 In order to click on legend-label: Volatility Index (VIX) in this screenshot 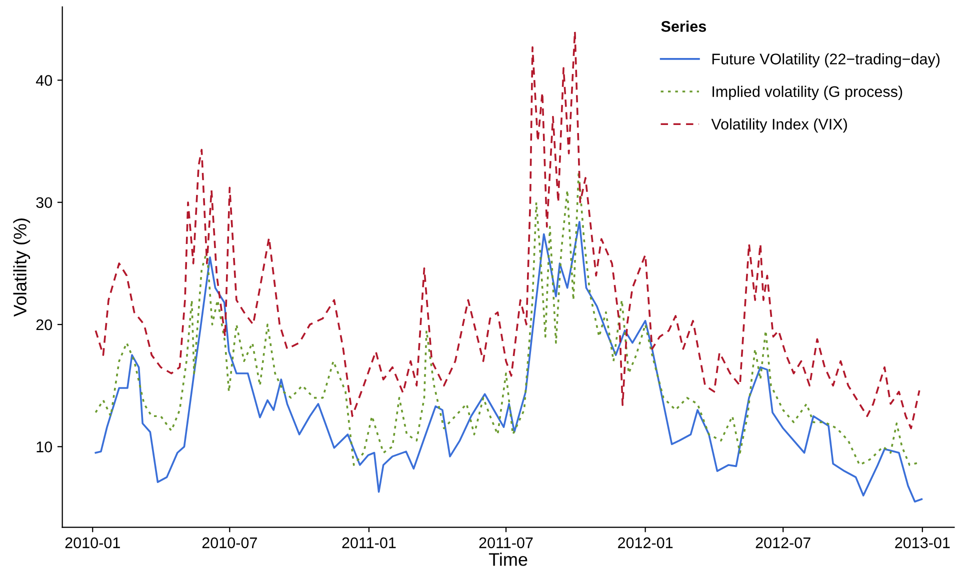, I will do `click(779, 125)`.